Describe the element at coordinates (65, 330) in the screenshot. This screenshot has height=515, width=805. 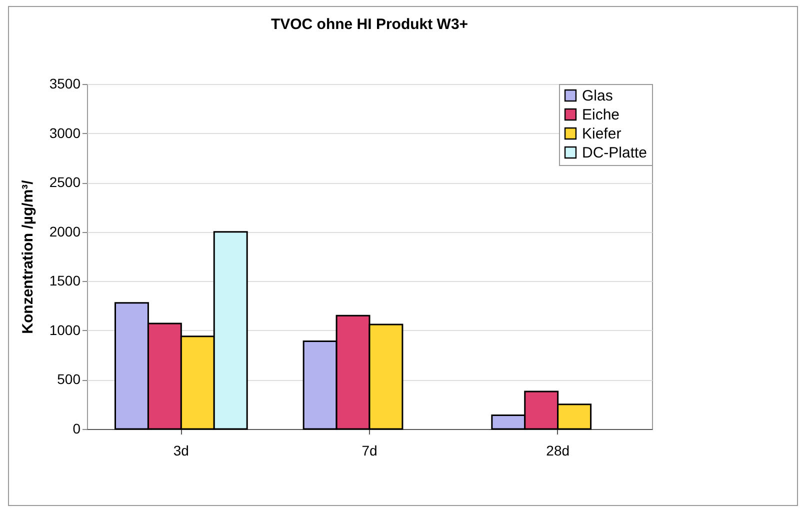
I see `y-tick-label: 1000` at that location.